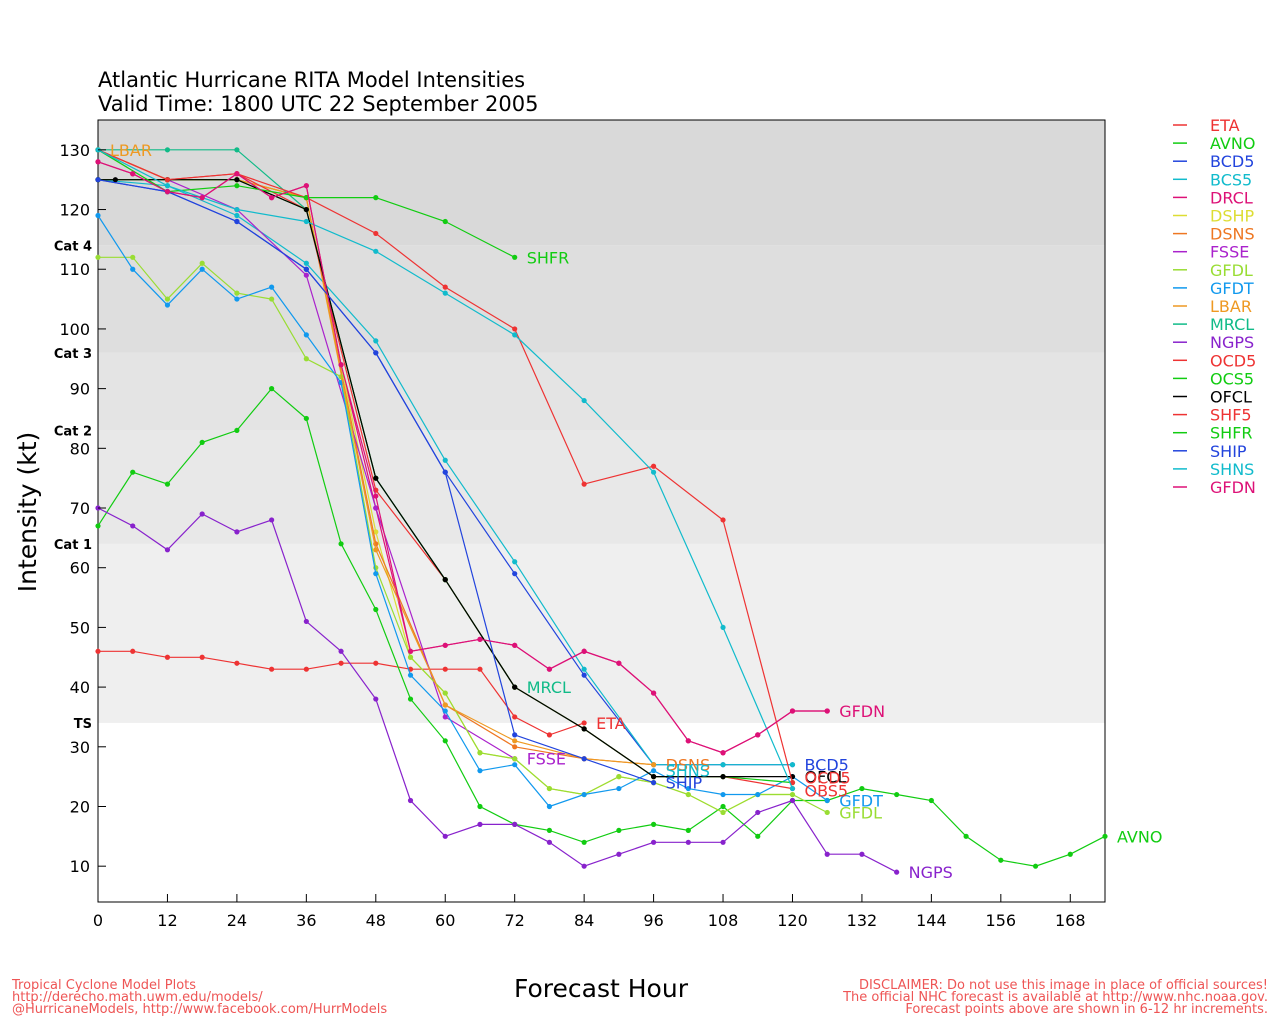 The image size is (1280, 1024). Describe the element at coordinates (515, 741) in the screenshot. I see `data-point-lbar` at that location.